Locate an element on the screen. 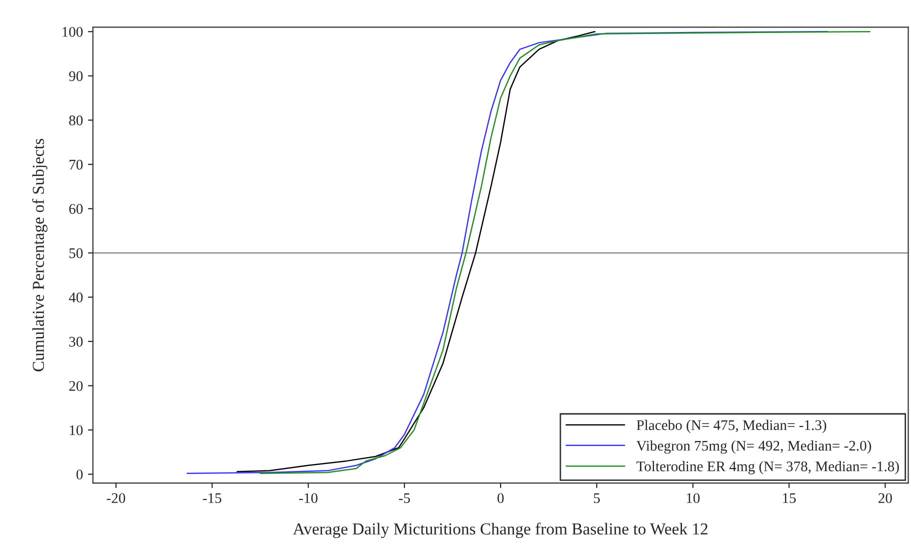  x-tick-label: 5 is located at coordinates (597, 498).